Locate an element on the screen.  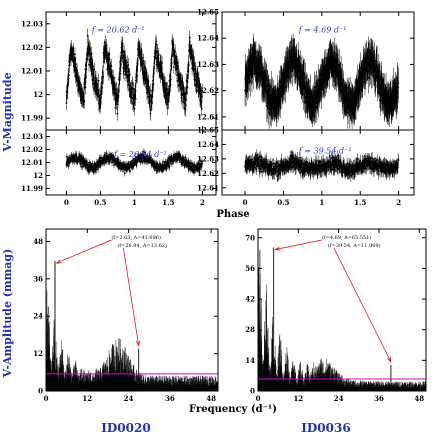
light-curve-panel-id0036-top: 12.61 12.62 12.63 12.64 12.65 f = 4.69 d⁻¹ is located at coordinates (306, 69).